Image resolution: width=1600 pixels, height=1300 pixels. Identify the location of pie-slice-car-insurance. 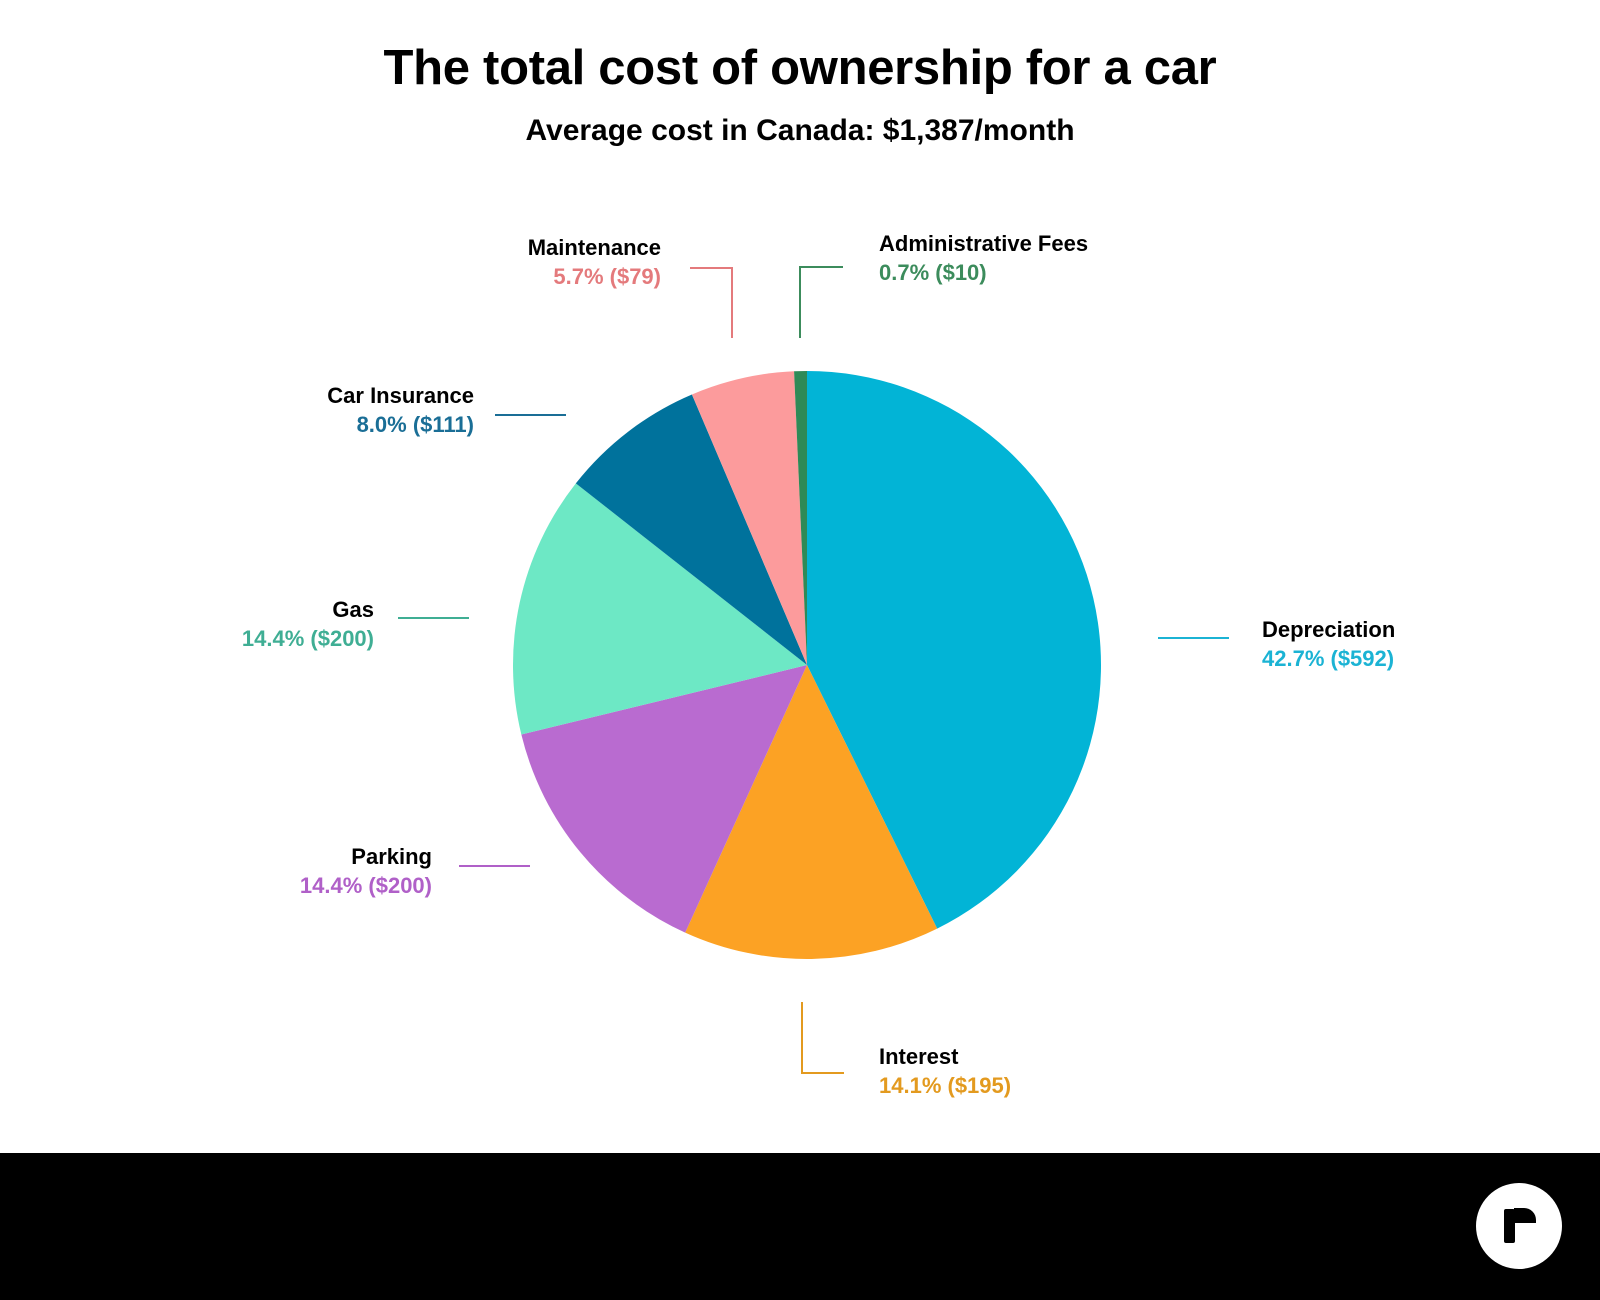
(691, 529).